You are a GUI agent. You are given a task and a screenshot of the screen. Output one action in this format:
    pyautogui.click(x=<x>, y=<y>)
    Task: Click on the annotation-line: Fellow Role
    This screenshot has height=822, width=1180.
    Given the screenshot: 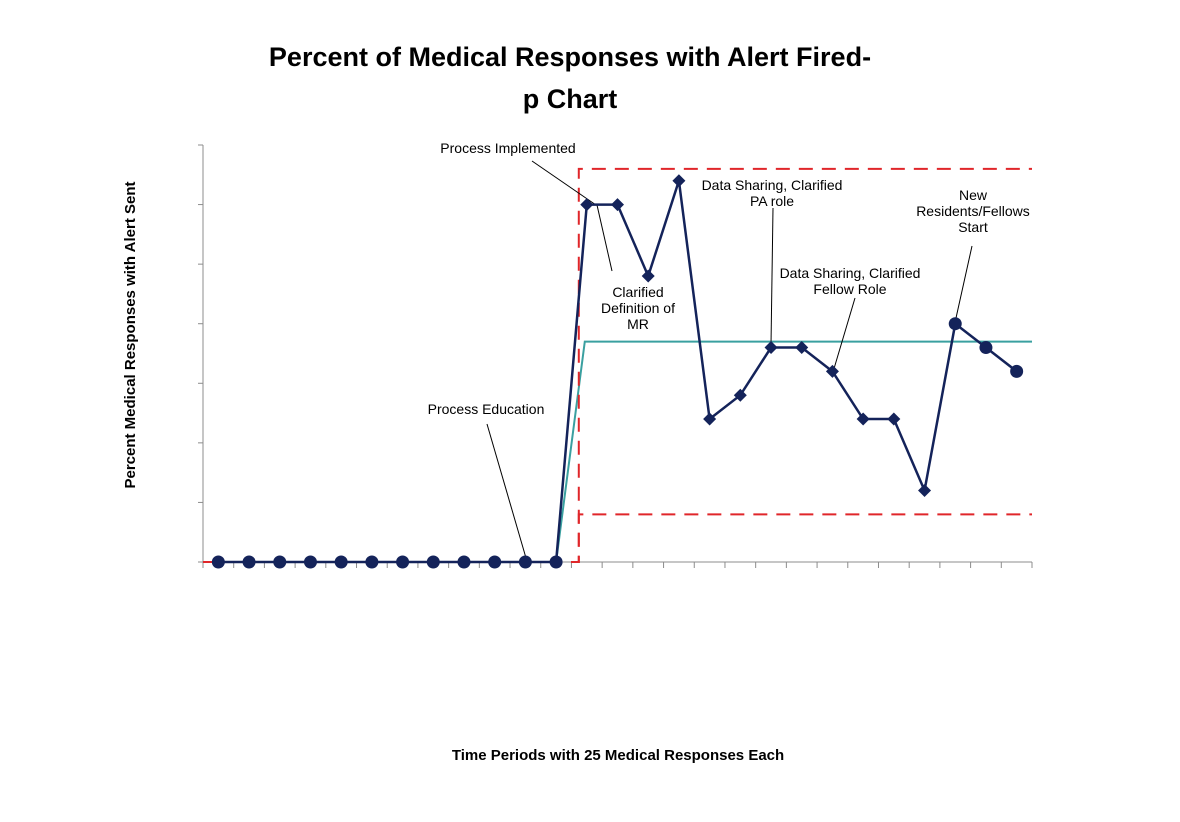 What is the action you would take?
    pyautogui.click(x=849, y=289)
    